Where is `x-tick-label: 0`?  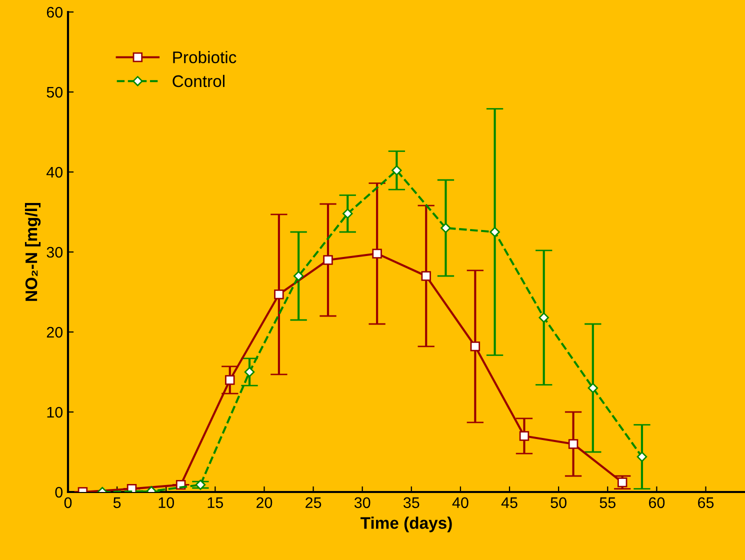
x-tick-label: 0 is located at coordinates (68, 502).